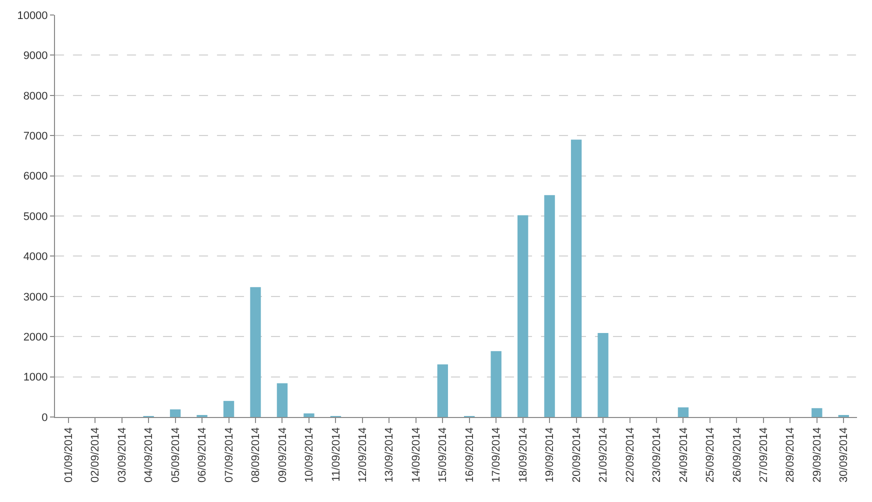 The height and width of the screenshot is (502, 872). What do you see at coordinates (496, 454) in the screenshot?
I see `x-tick-label: 17/09/2014` at bounding box center [496, 454].